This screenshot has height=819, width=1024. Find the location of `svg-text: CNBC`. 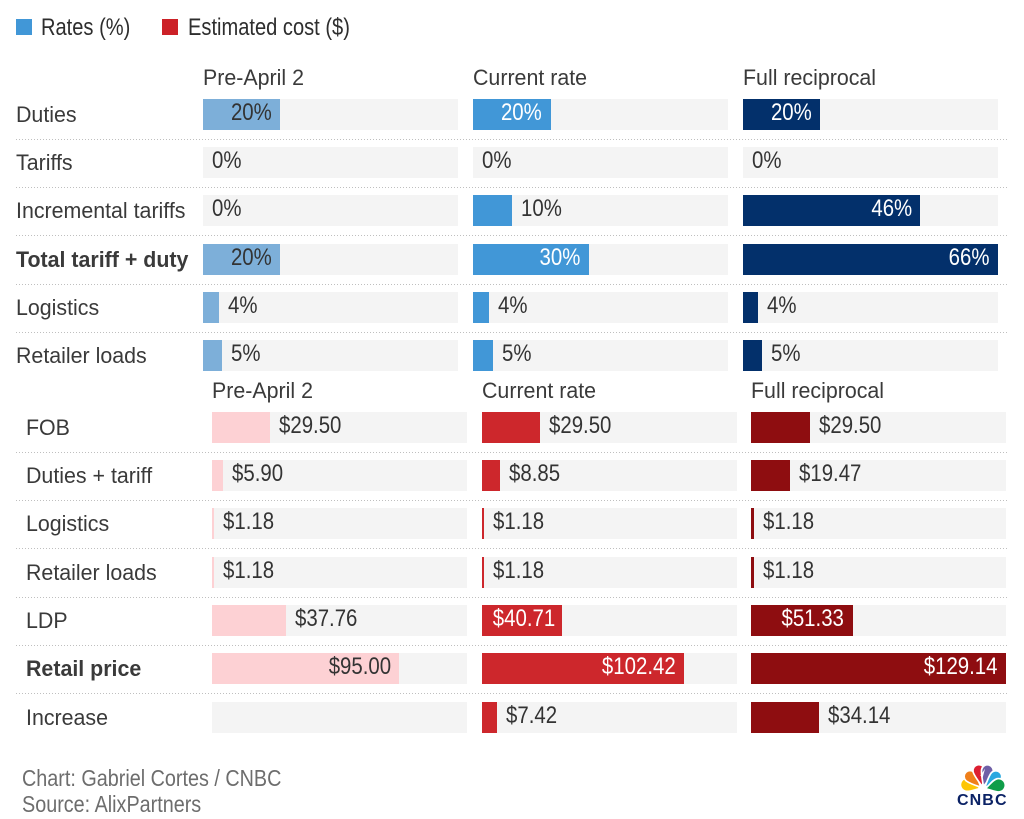

svg-text: CNBC is located at coordinates (981, 800).